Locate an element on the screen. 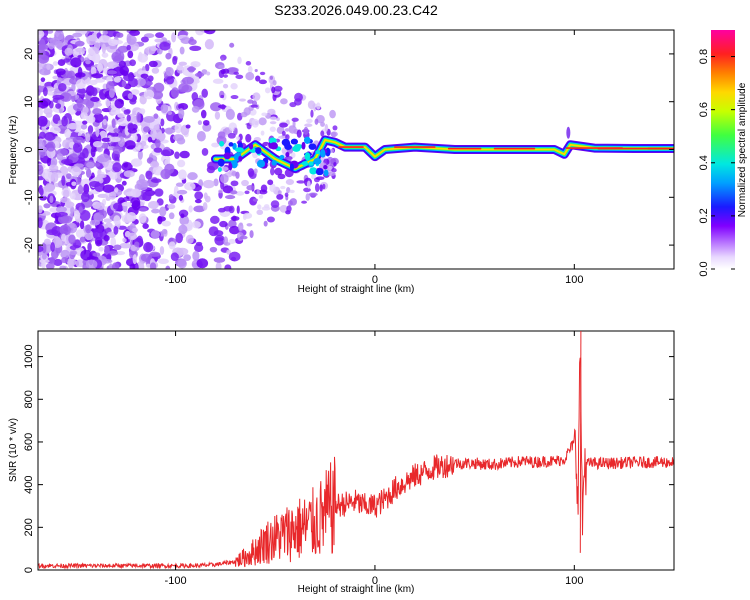 The height and width of the screenshot is (600, 750). colorbar-tick-label: 0.0 is located at coordinates (704, 268).